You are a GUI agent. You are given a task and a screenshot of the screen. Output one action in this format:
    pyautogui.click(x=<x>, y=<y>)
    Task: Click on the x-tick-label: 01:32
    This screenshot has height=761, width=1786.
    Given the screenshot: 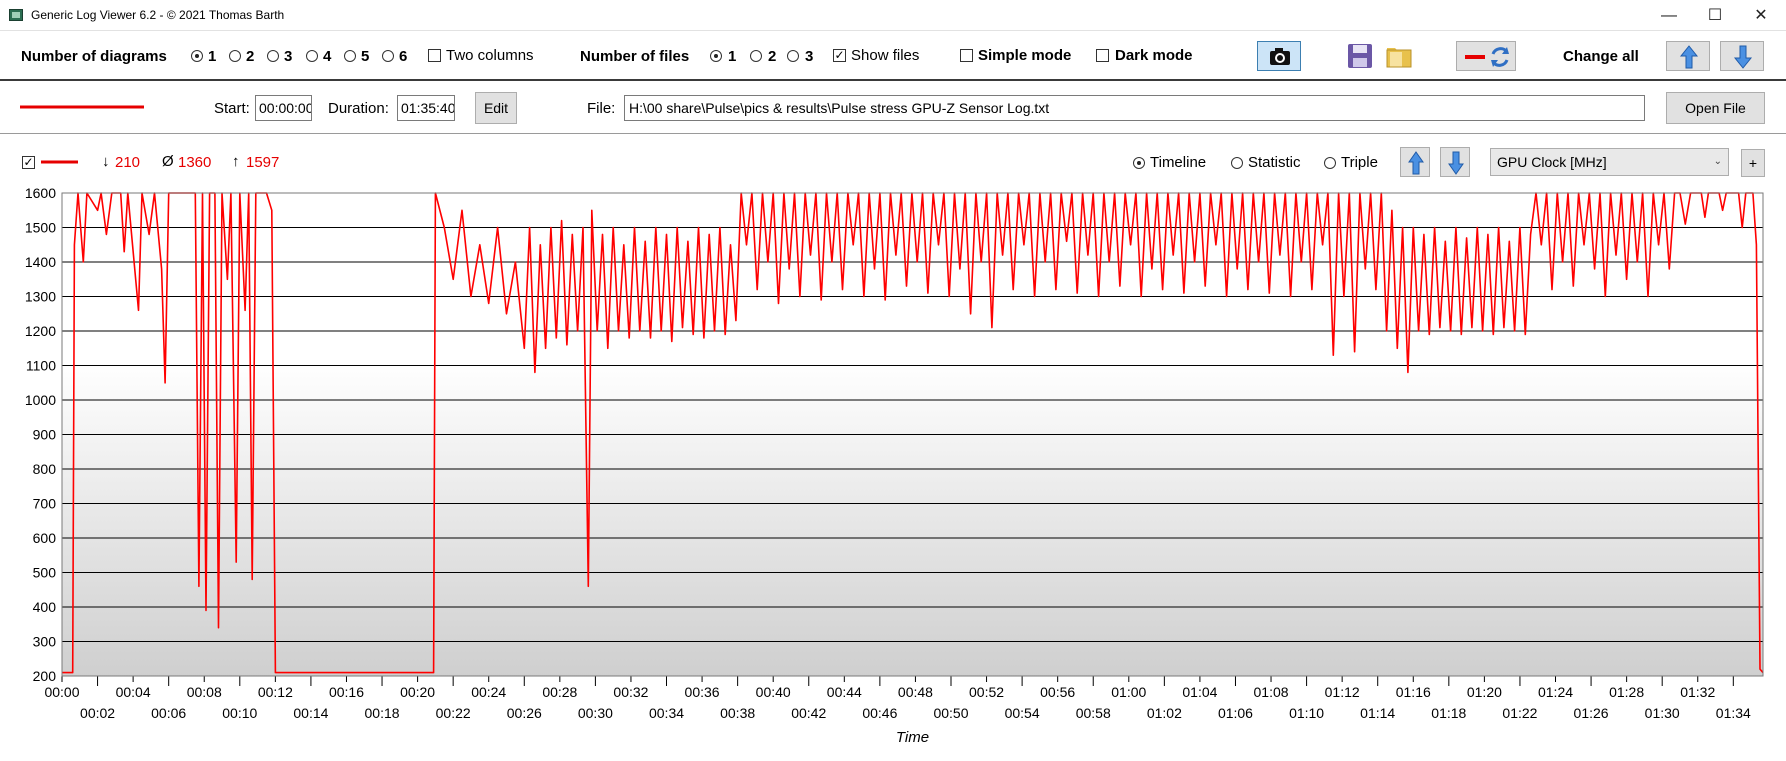 What is the action you would take?
    pyautogui.click(x=1697, y=692)
    